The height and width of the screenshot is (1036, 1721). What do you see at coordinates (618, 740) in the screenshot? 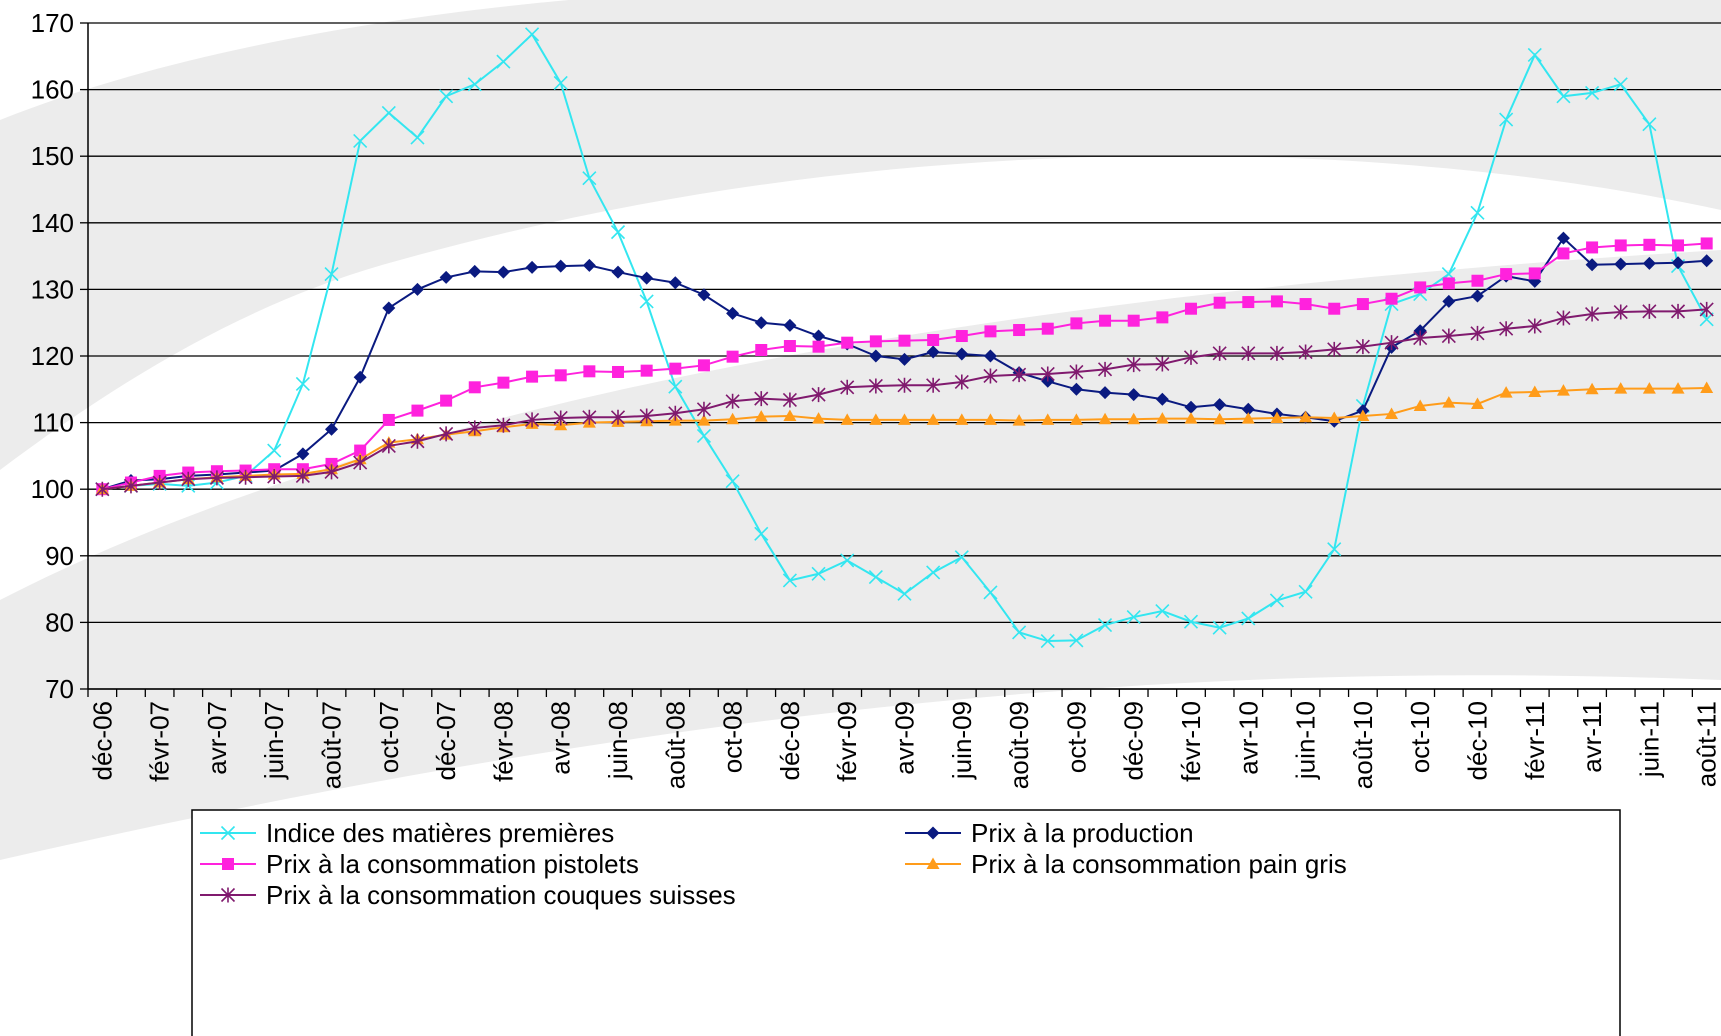
I see `x-tick-label: juin-08` at bounding box center [618, 740].